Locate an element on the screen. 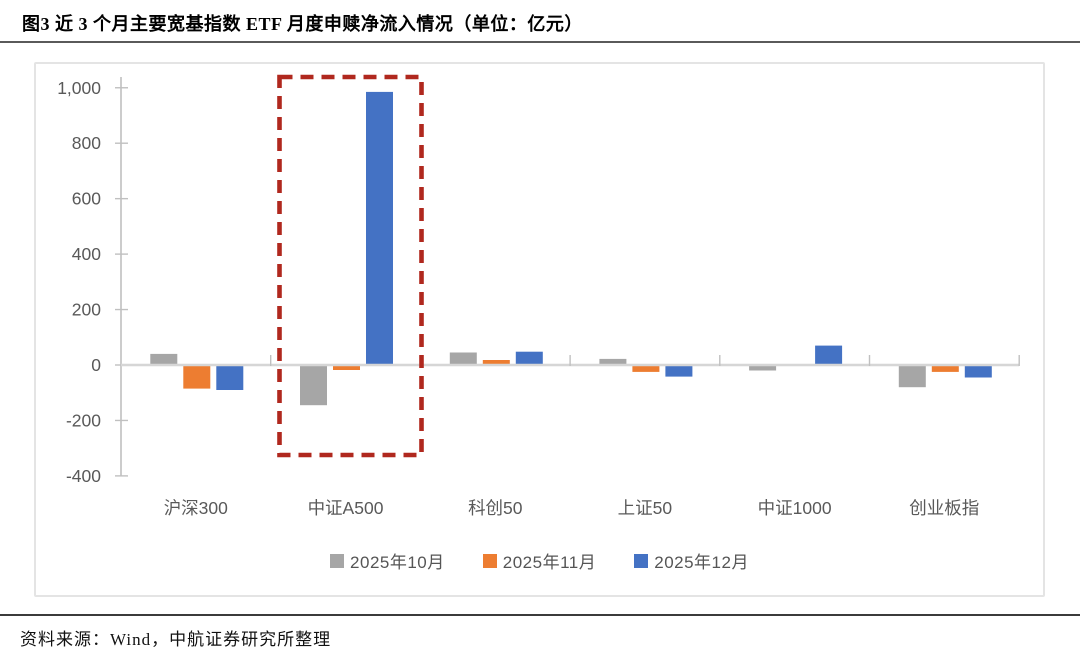  bar-创业板指-2025年10月 is located at coordinates (912, 376).